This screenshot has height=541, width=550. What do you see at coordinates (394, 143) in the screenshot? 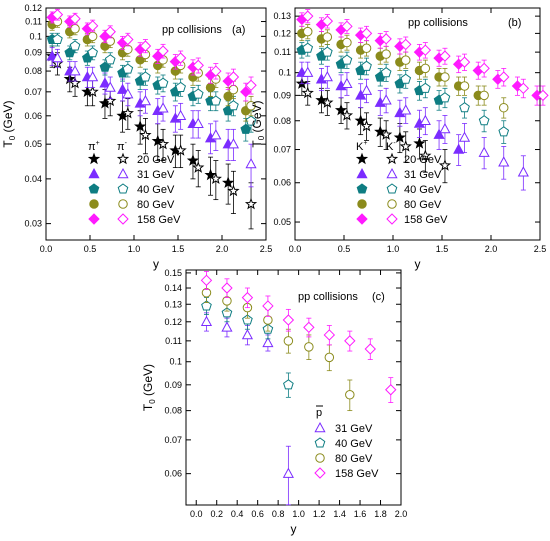
I see `legend-header-right-sup: -` at bounding box center [394, 143].